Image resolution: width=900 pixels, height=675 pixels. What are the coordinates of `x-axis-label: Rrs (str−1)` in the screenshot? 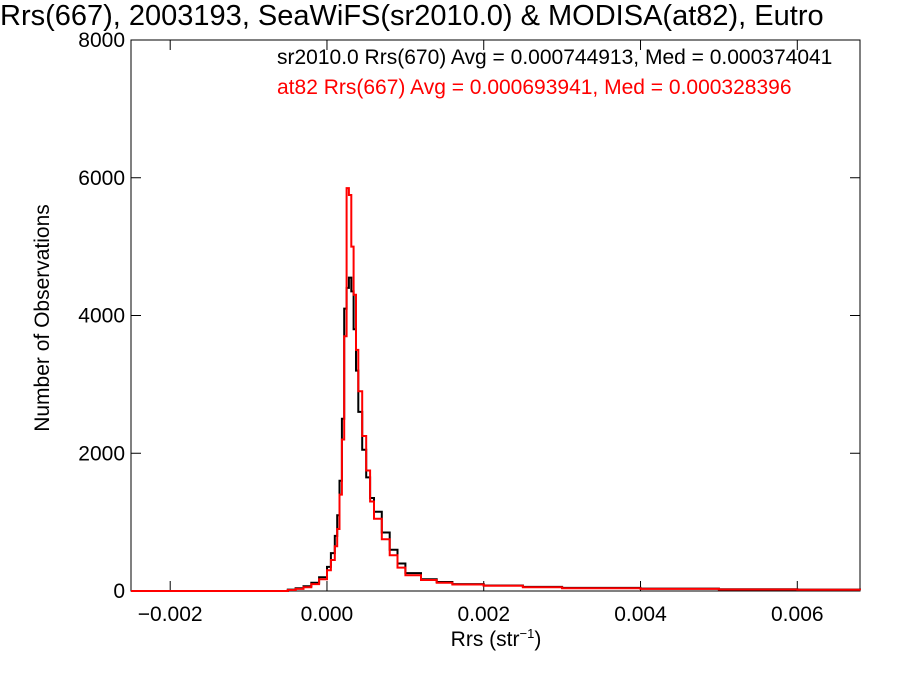 It's located at (496, 639).